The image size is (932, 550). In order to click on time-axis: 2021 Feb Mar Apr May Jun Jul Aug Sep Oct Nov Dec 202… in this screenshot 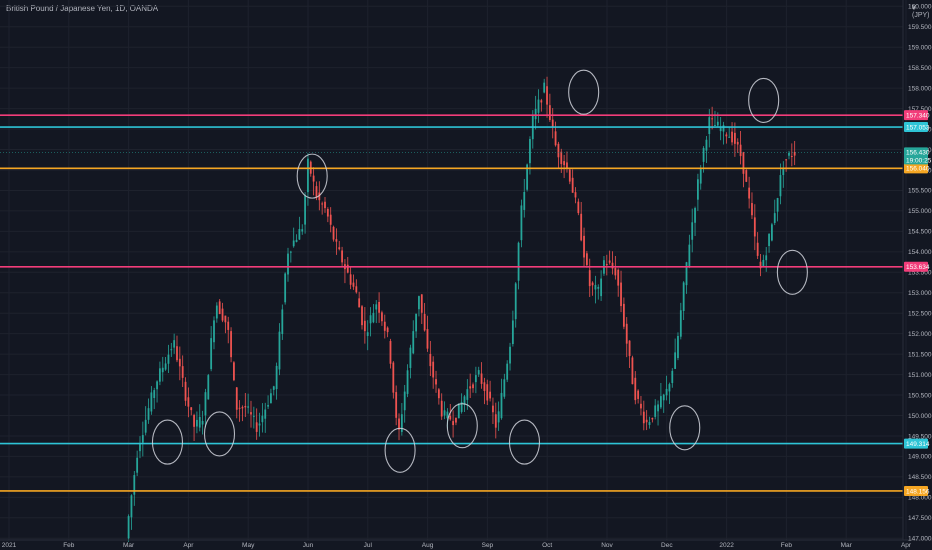, I will do `click(467, 545)`.